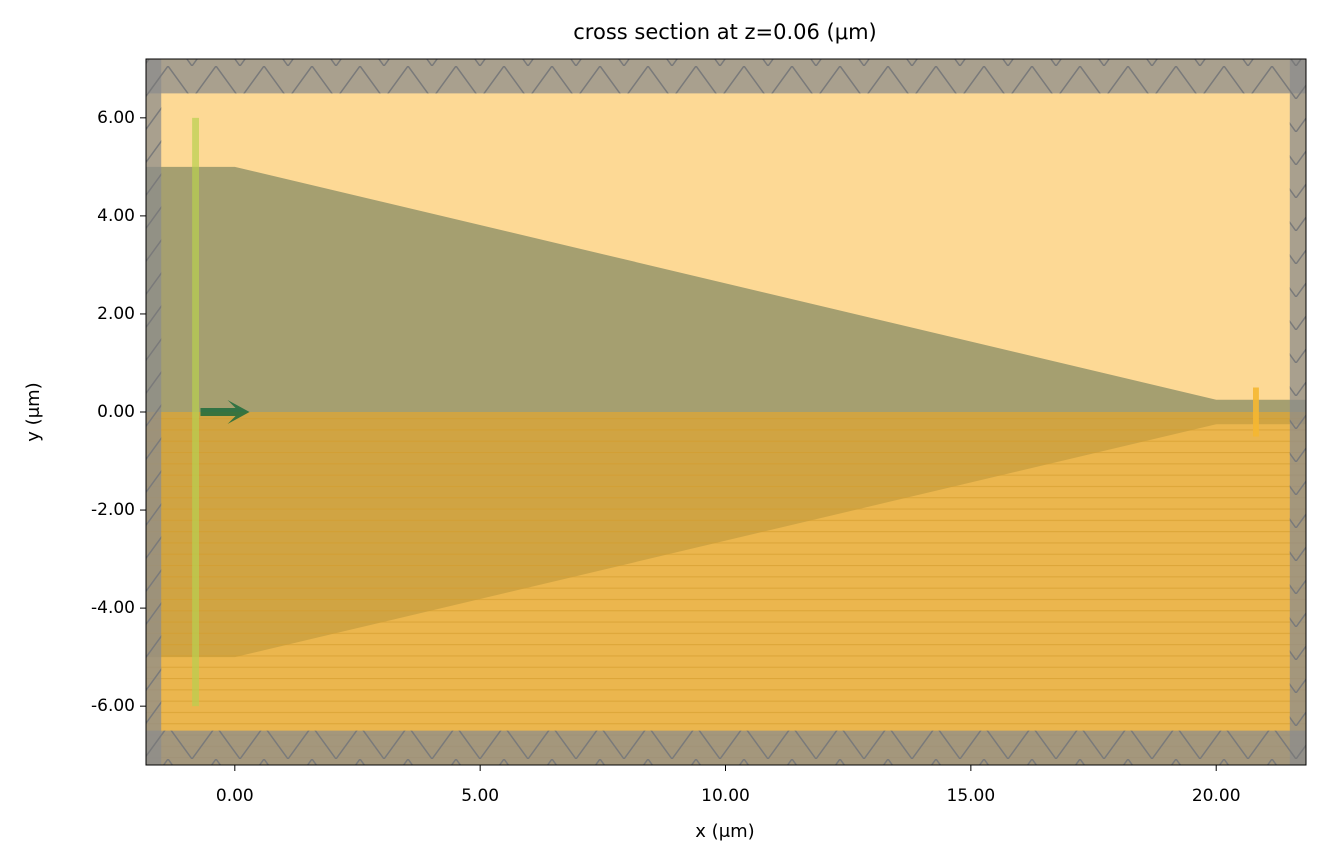 This screenshot has width=1324, height=868. I want to click on y-tick-label: -6.00, so click(113, 706).